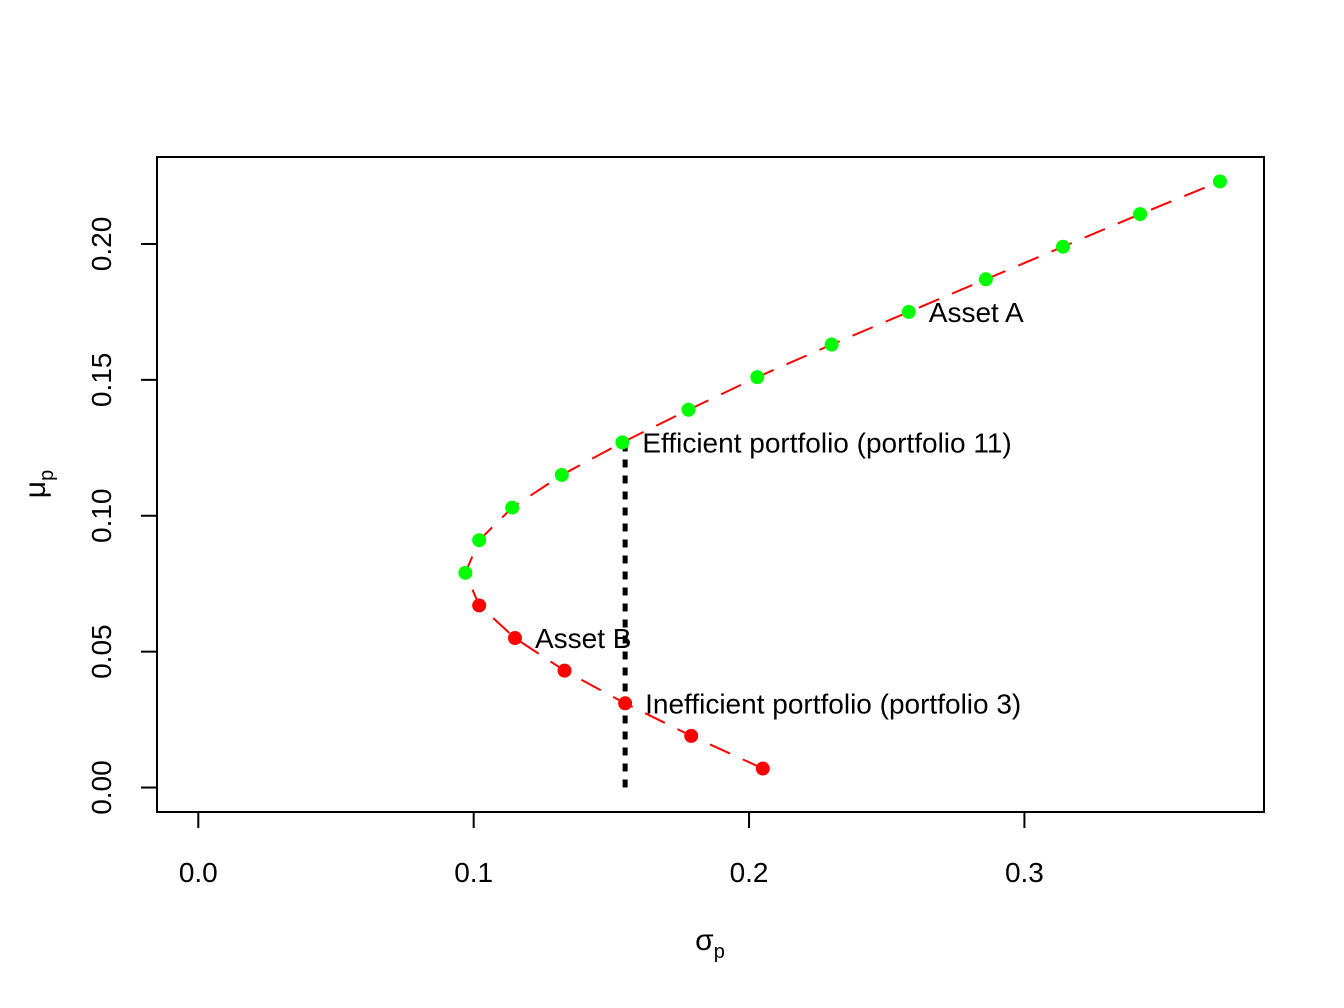 Image resolution: width=1344 pixels, height=1008 pixels. What do you see at coordinates (122, 516) in the screenshot?
I see `y-axis: 0.00 0.05 0.10 0.15 0.20` at bounding box center [122, 516].